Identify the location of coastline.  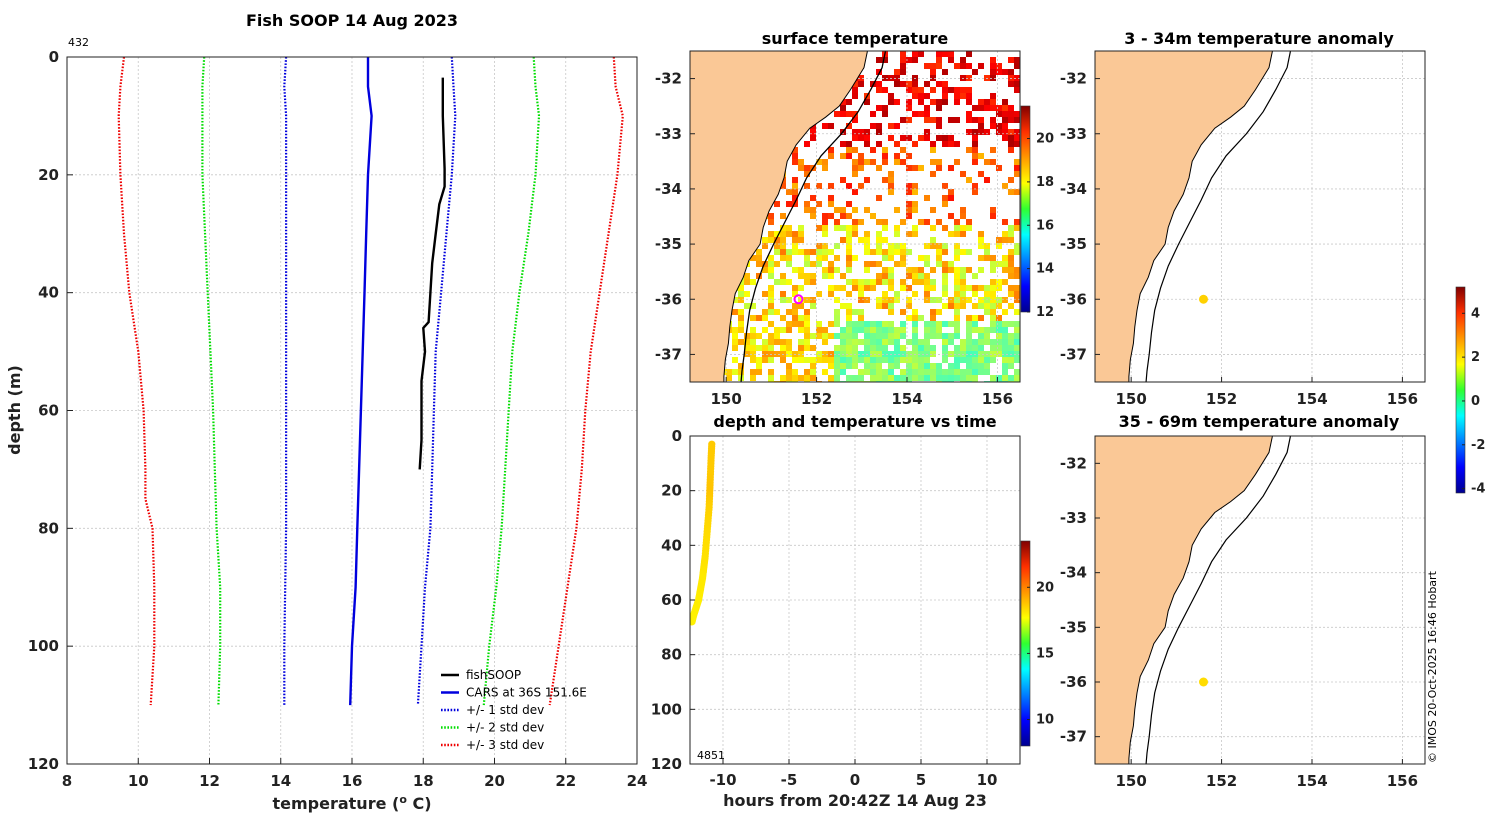
(1200, 216).